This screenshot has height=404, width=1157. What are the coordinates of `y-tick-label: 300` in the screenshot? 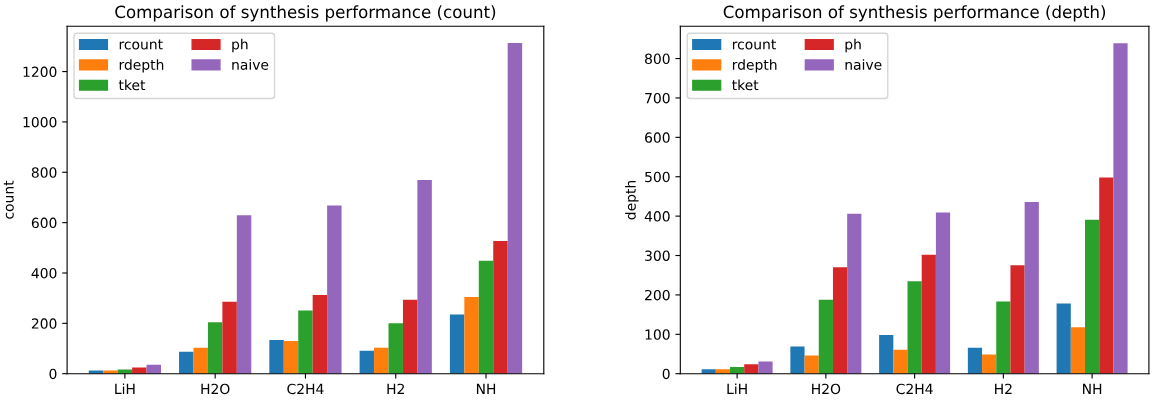 It's located at (657, 255).